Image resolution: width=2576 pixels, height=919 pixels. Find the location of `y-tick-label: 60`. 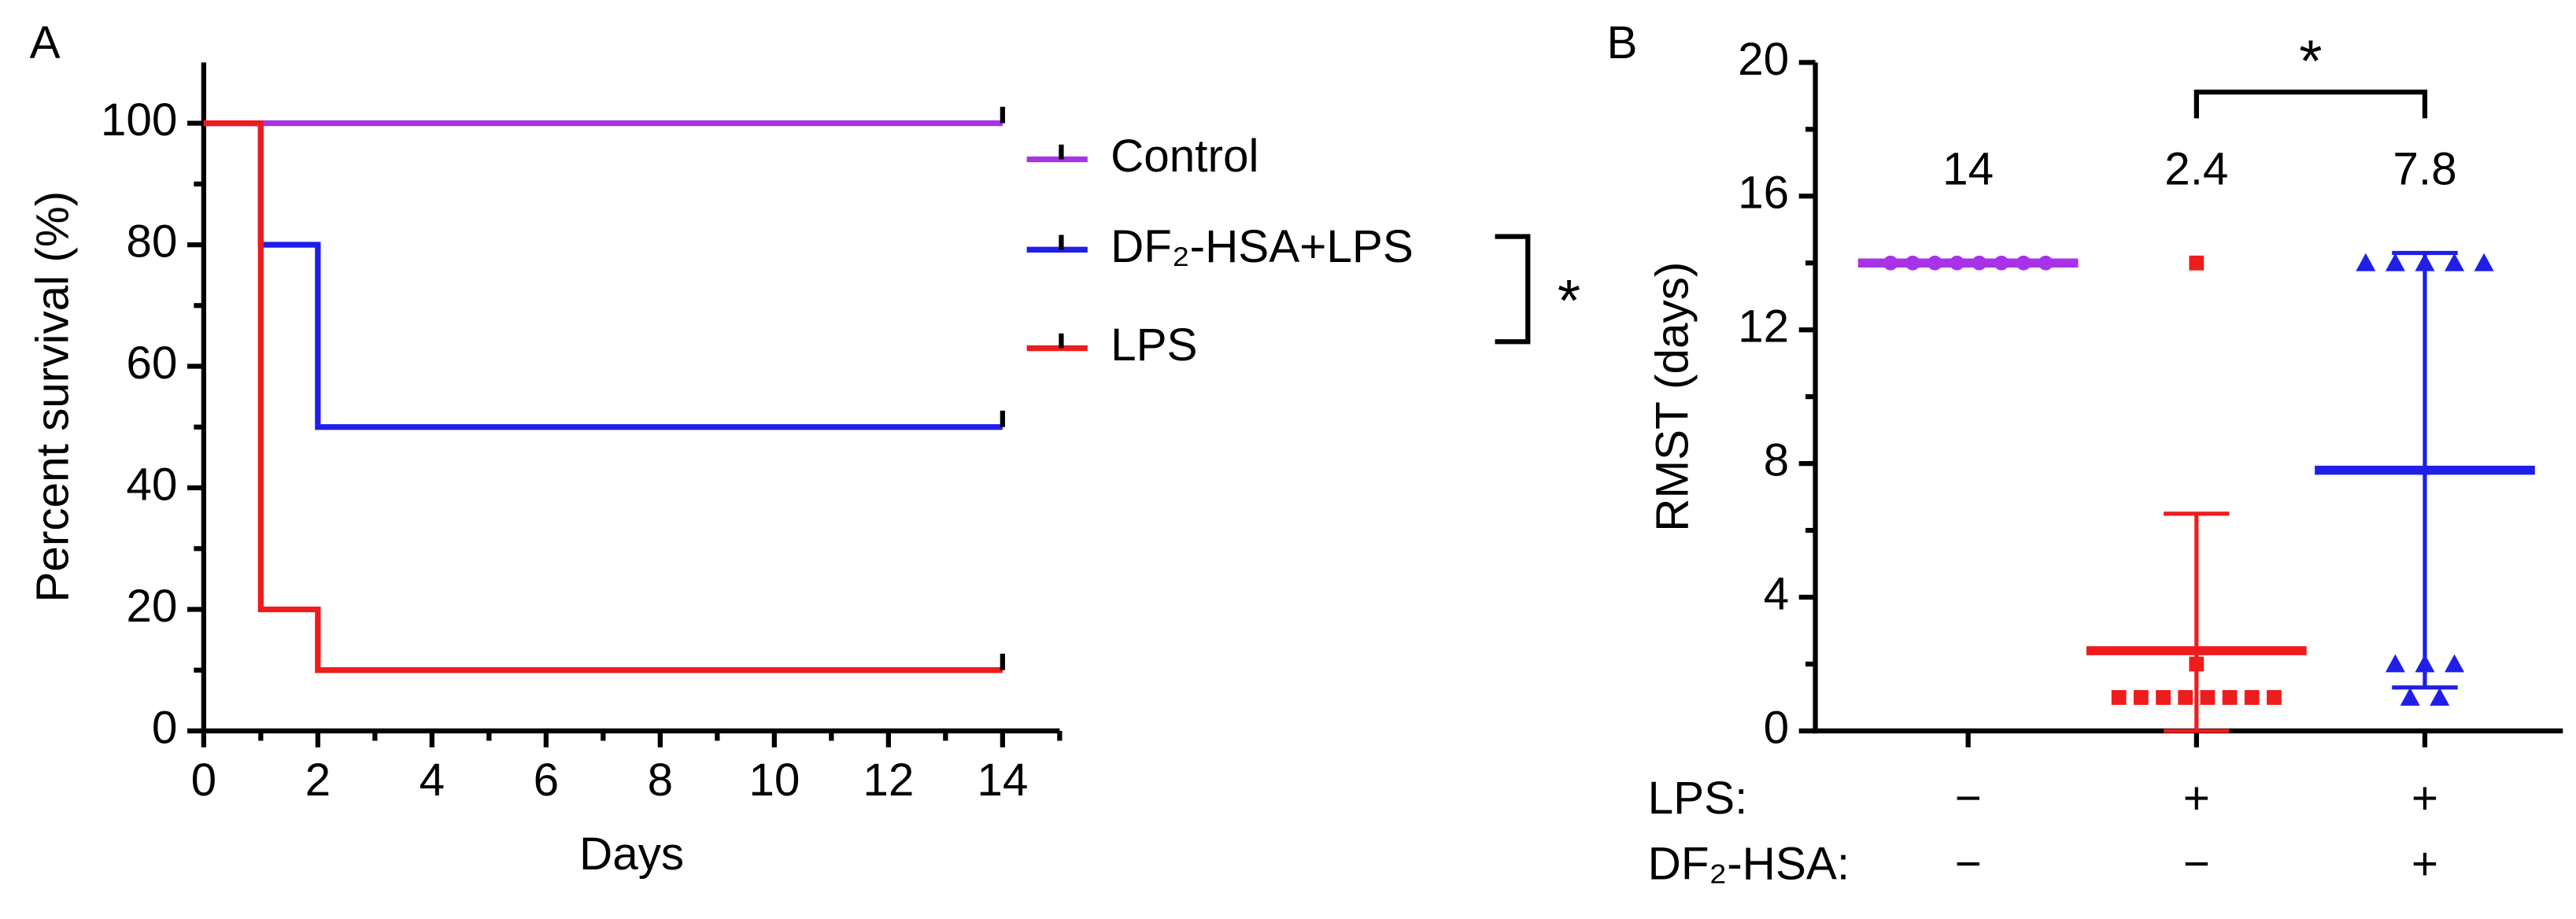

y-tick-label: 60 is located at coordinates (151, 363).